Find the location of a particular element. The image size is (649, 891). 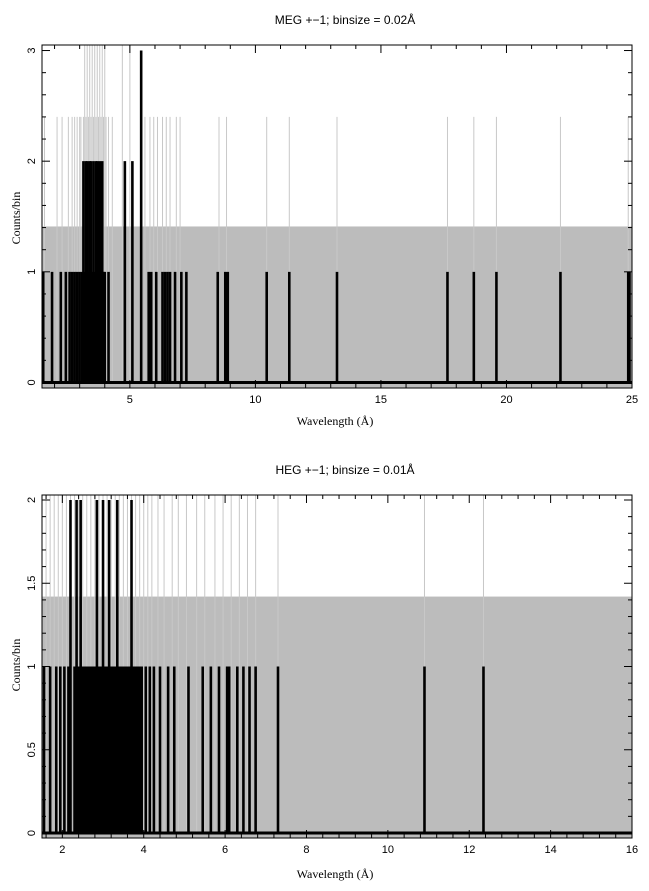

meg-x-tick-label: 15 is located at coordinates (381, 400).